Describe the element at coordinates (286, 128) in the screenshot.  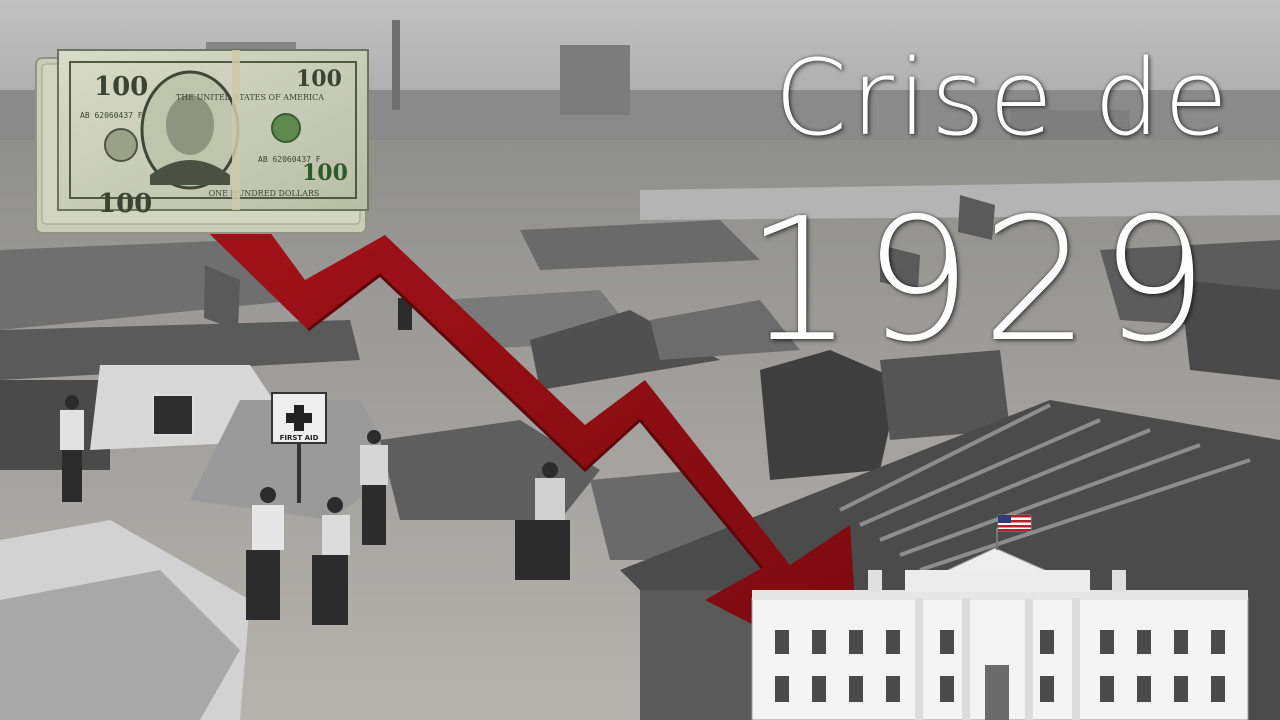
I see `green-seal` at that location.